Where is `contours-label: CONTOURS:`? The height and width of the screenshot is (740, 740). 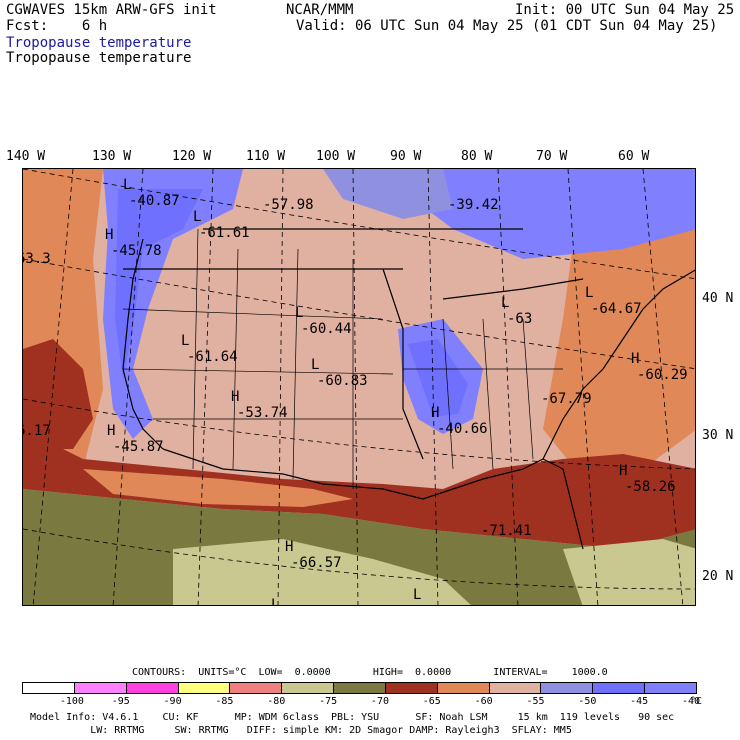
contours-label: CONTOURS: is located at coordinates (159, 672).